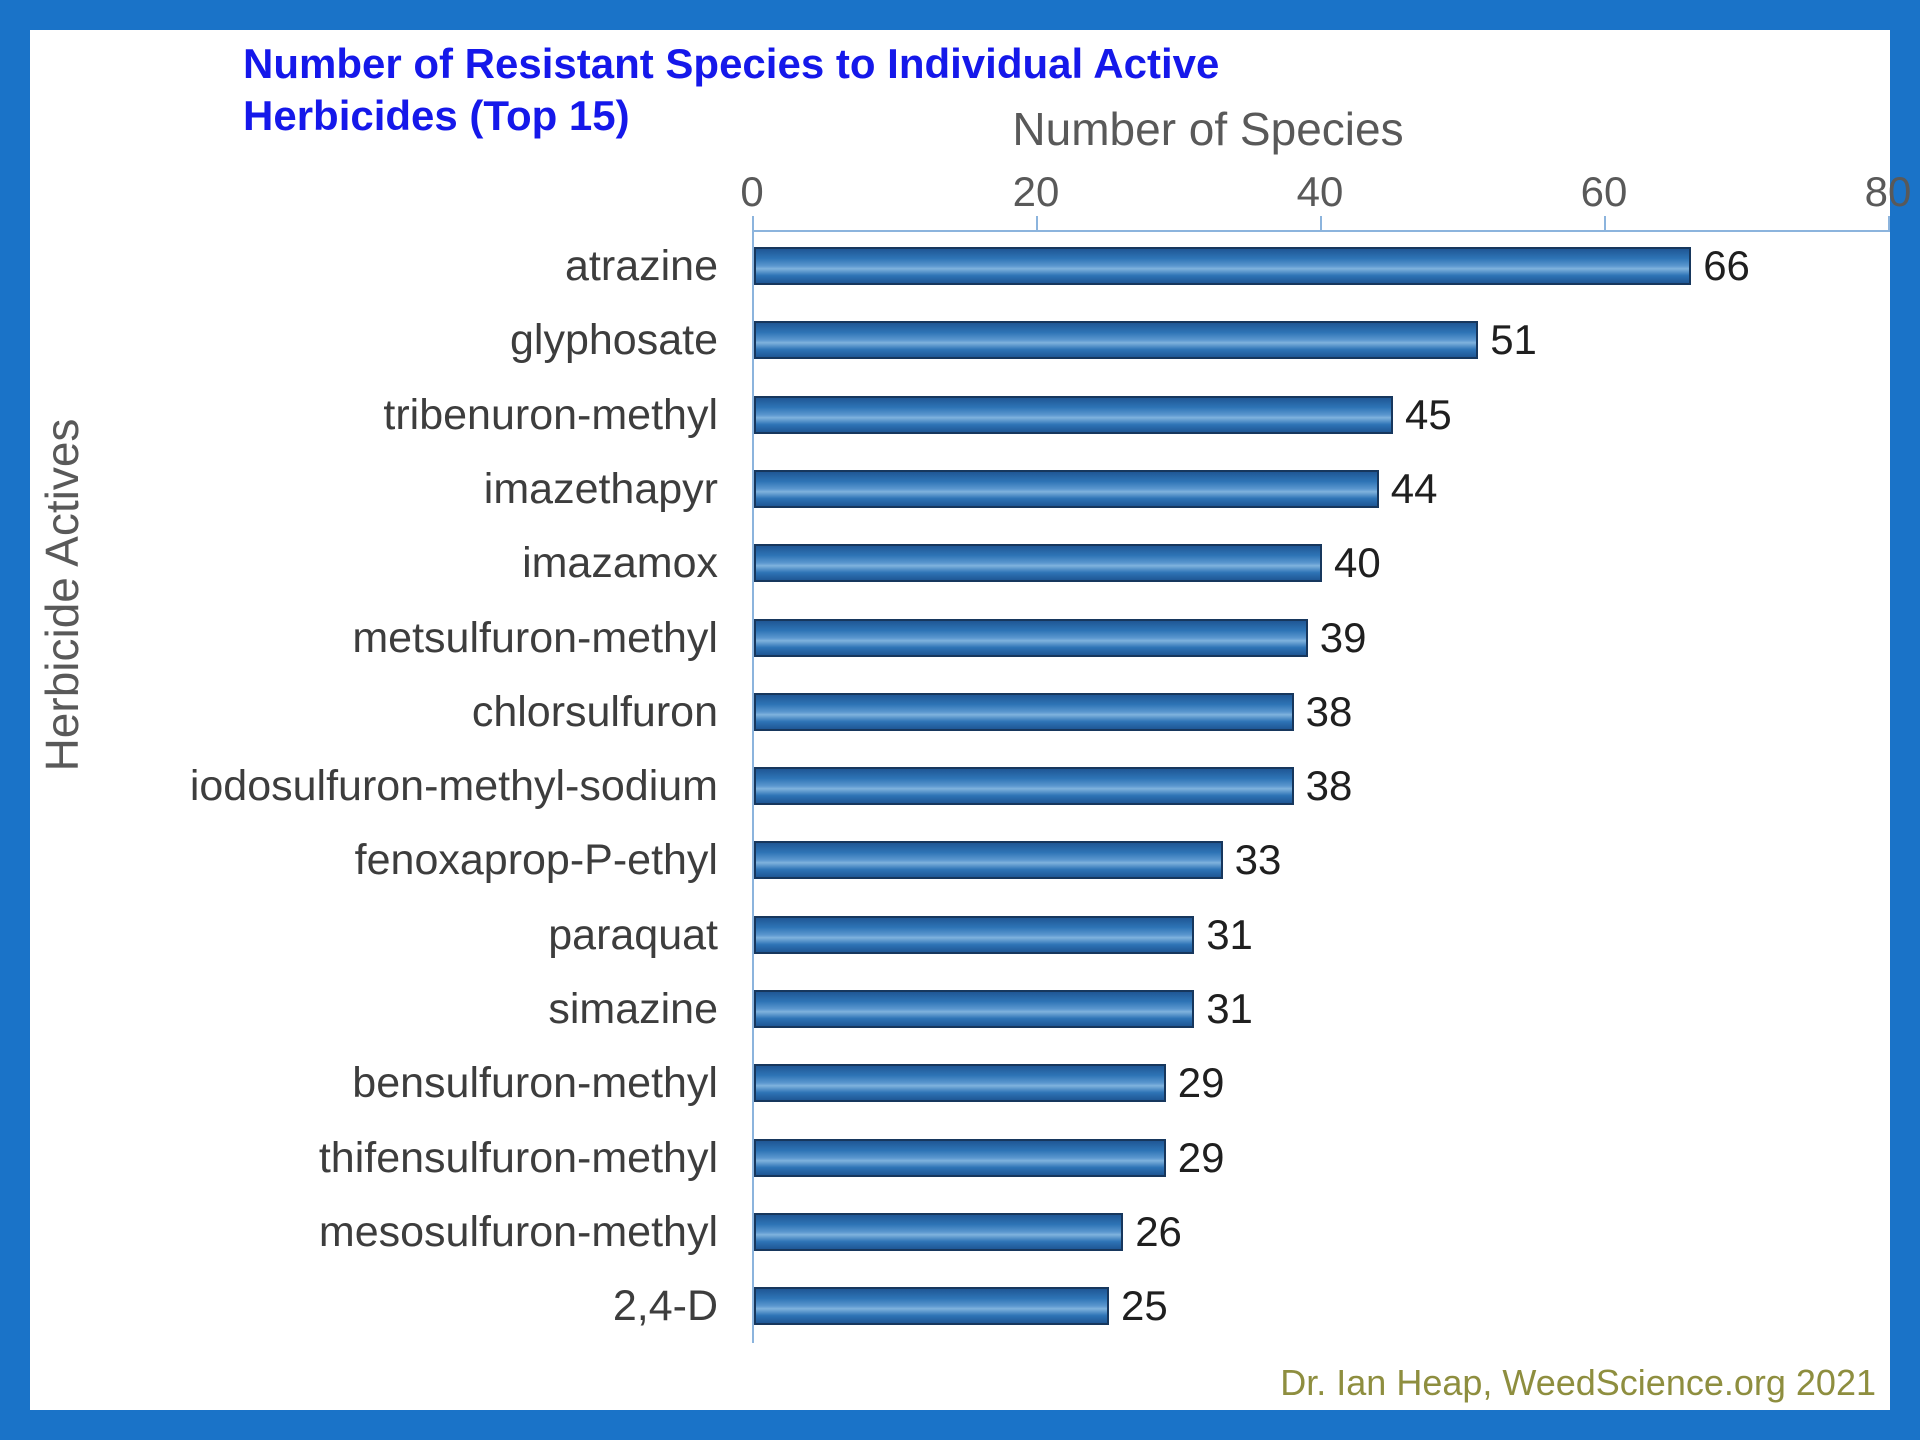 The height and width of the screenshot is (1440, 1920). Describe the element at coordinates (536, 860) in the screenshot. I see `category-label: fenoxaprop-P-ethyl` at that location.